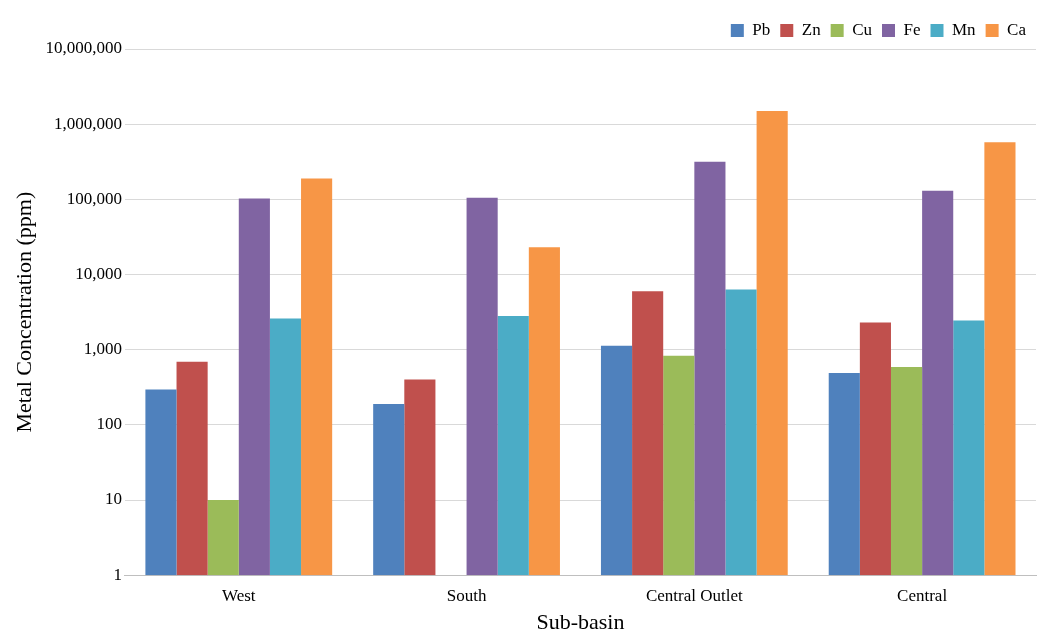 This screenshot has height=644, width=1054. Describe the element at coordinates (102, 349) in the screenshot. I see `y-tick-label: 1,000` at that location.